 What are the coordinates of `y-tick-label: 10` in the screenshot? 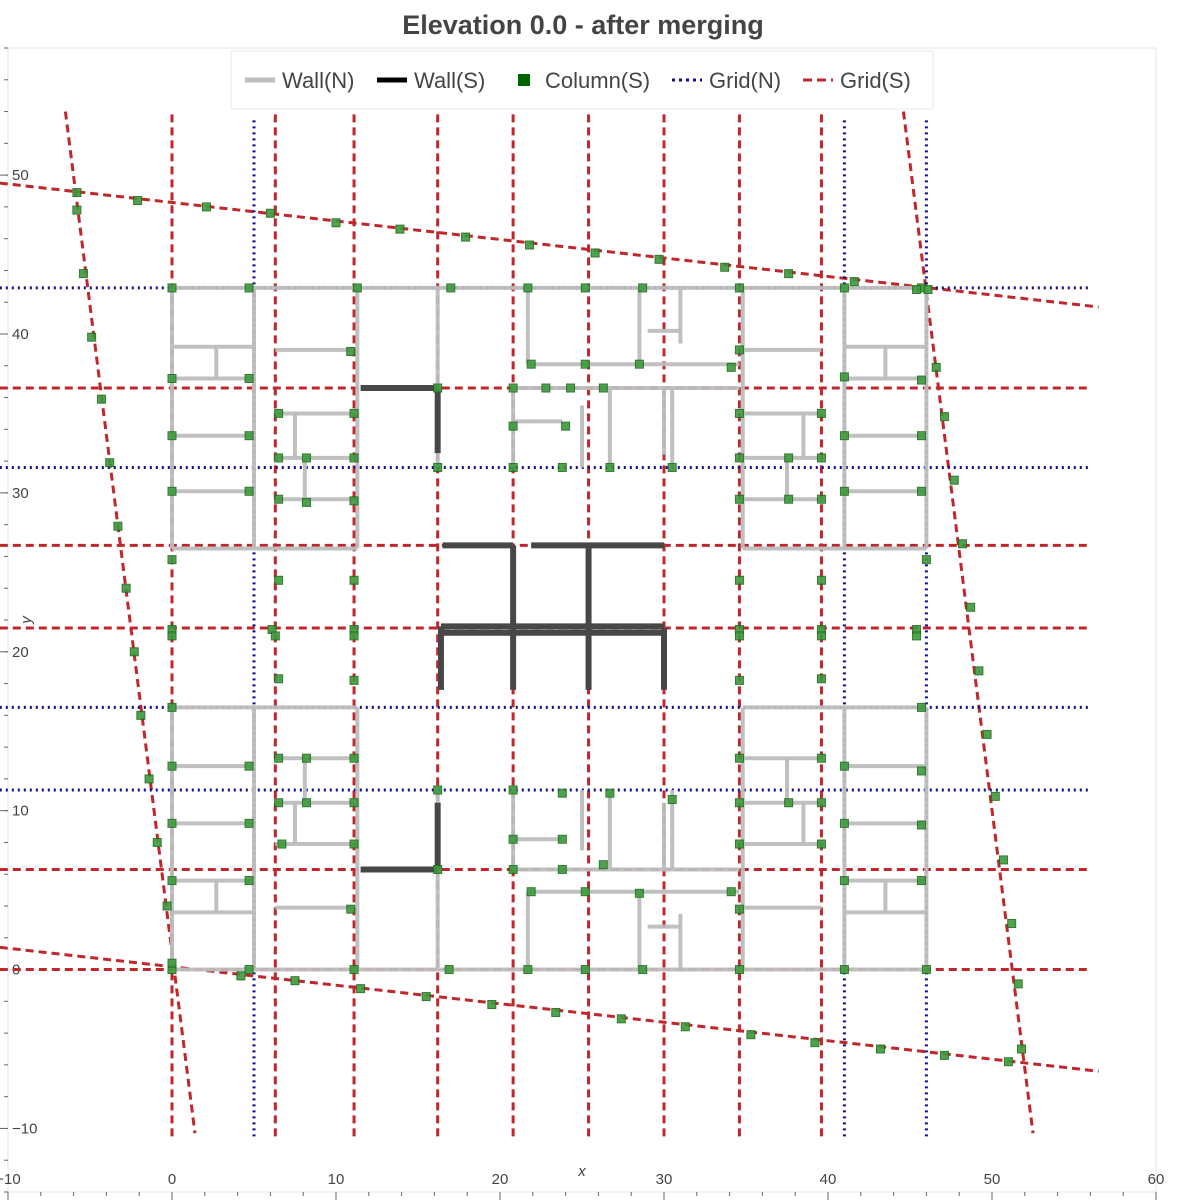 It's located at (20, 811).